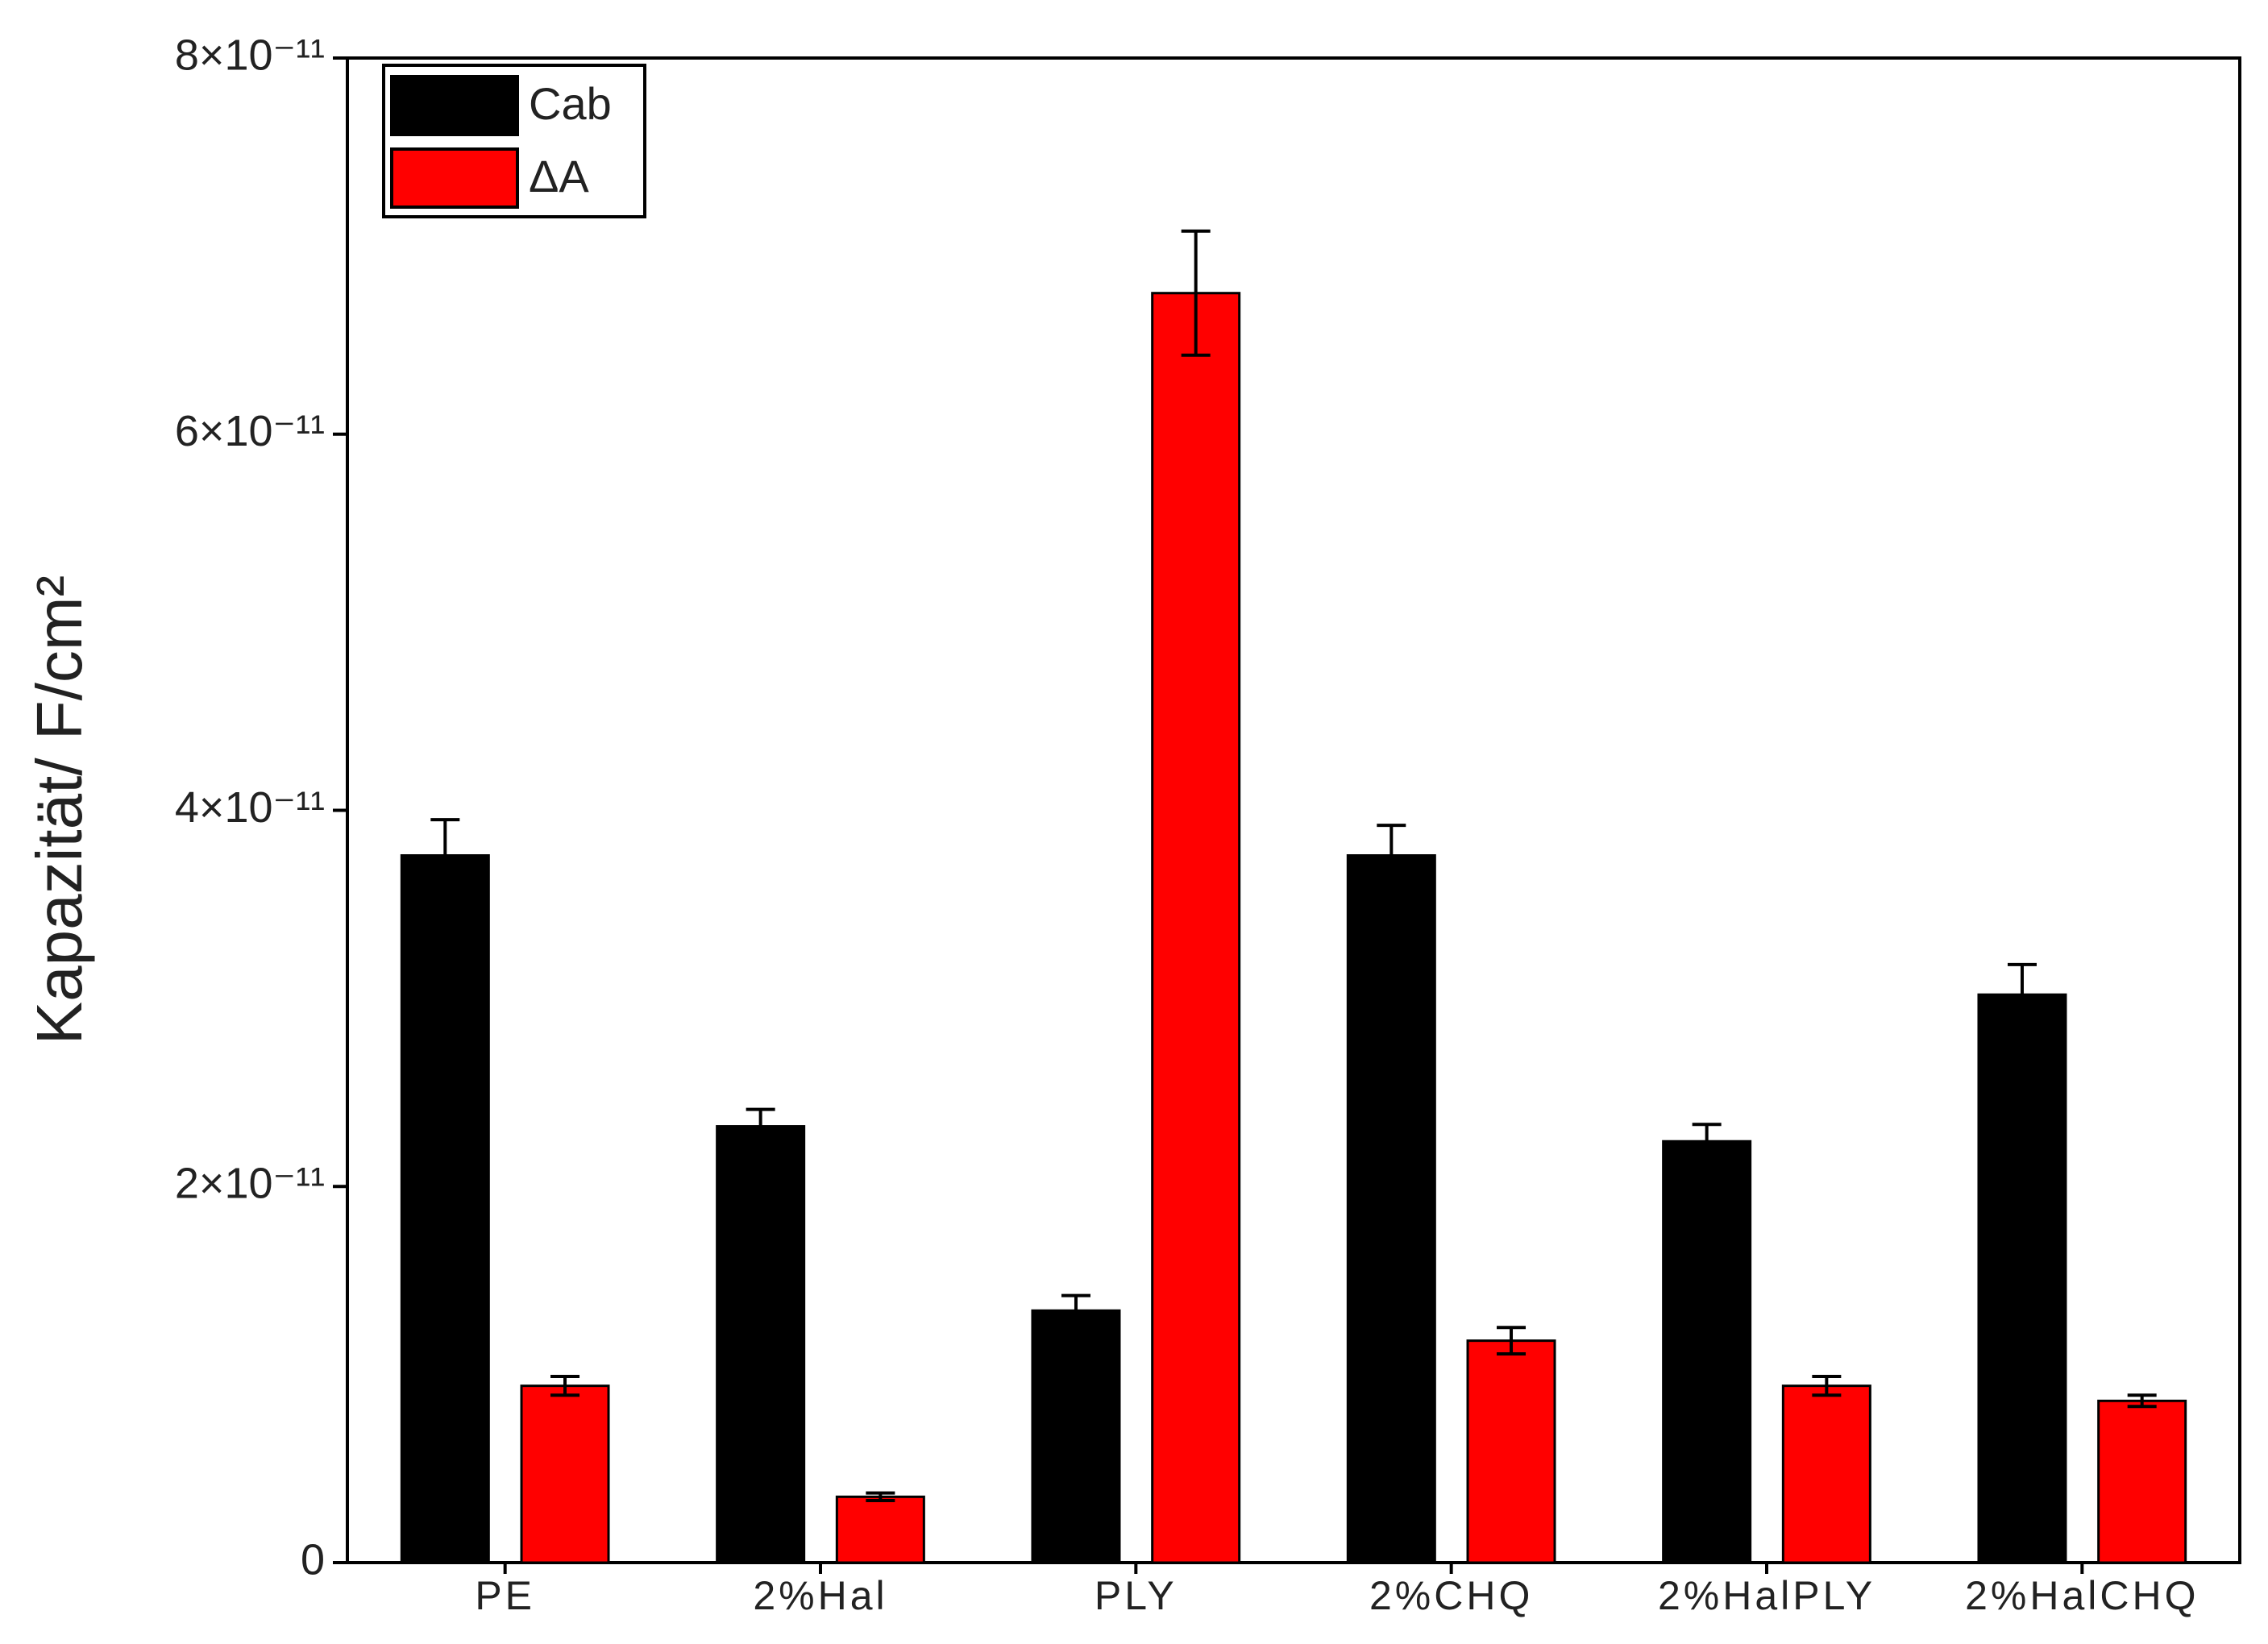  What do you see at coordinates (250, 808) in the screenshot?
I see `y-tick-label: 4×10⁻¹¹` at bounding box center [250, 808].